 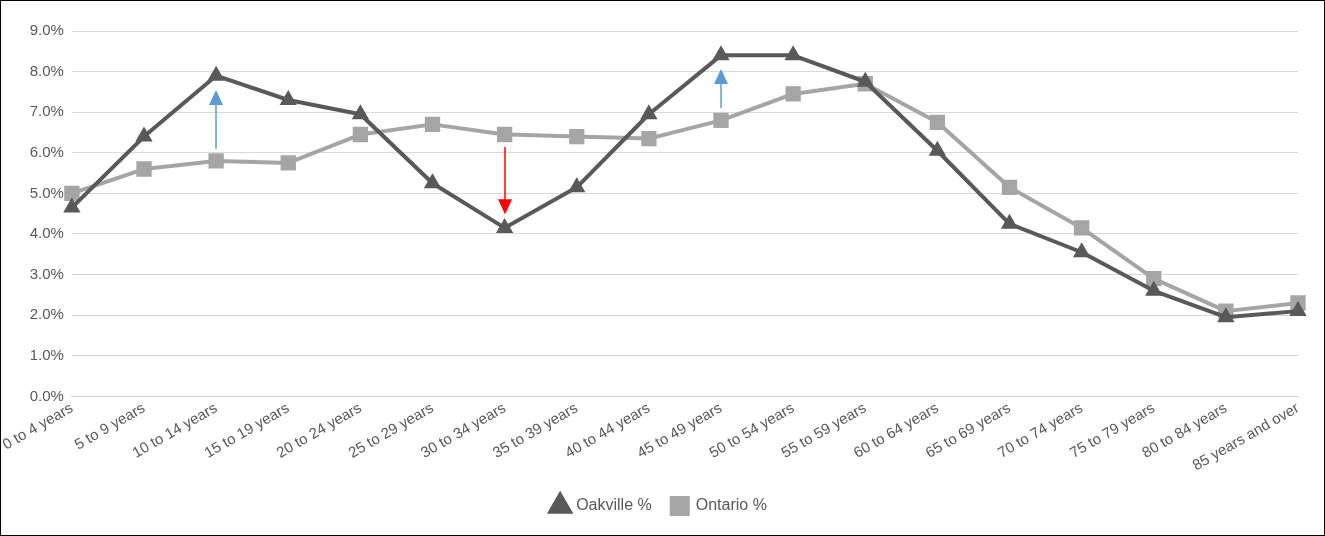 I want to click on y-tick-label: 6.0%, so click(x=46, y=151).